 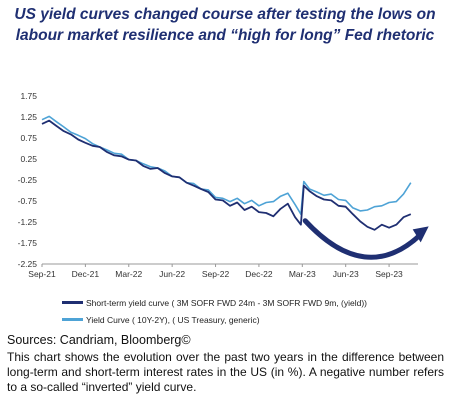 I want to click on x-tick-label: Mar-22, so click(x=128, y=274).